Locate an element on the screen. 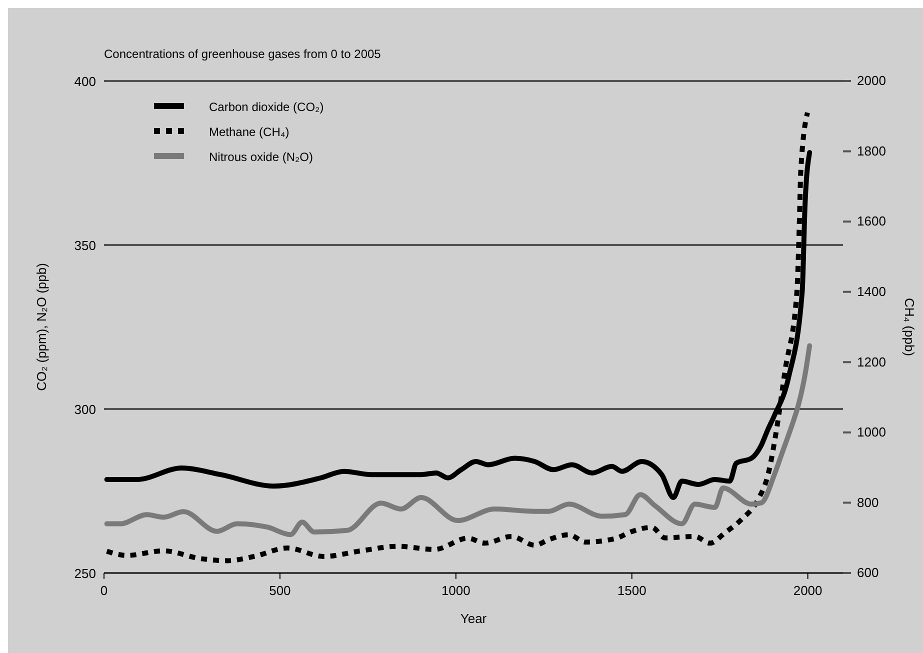 This screenshot has width=923, height=653. y-axis-title: CO₂ (ppm), N₂O (ppb) is located at coordinates (41, 327).